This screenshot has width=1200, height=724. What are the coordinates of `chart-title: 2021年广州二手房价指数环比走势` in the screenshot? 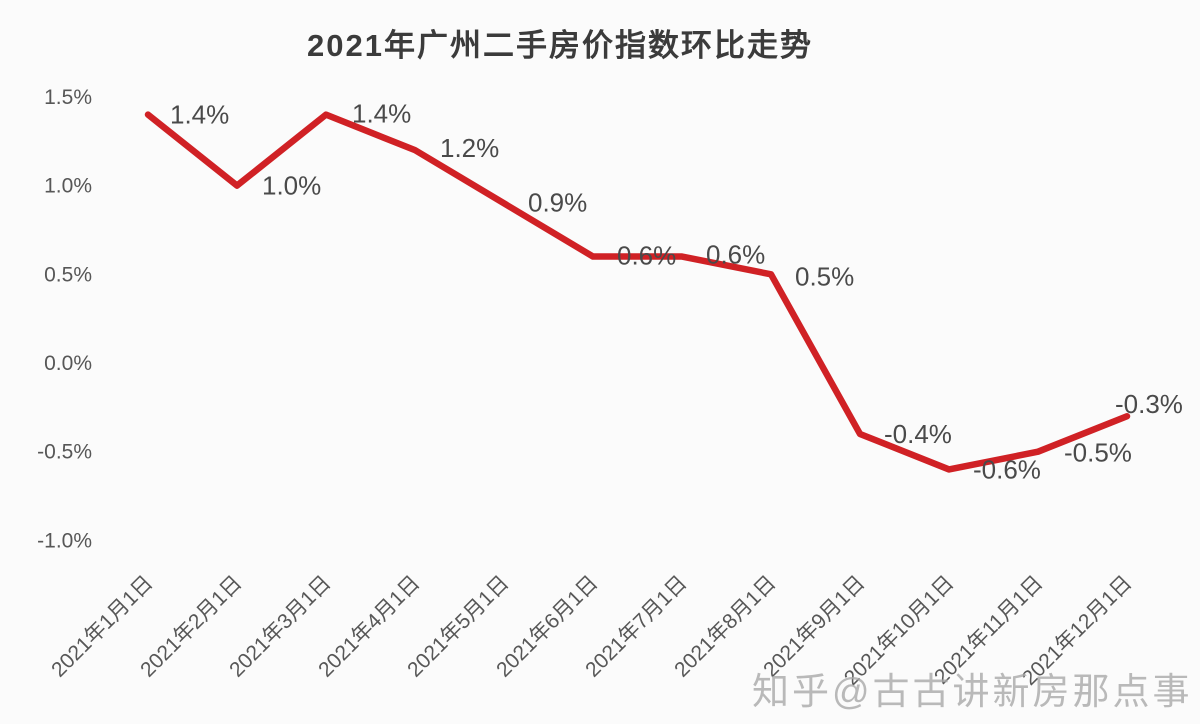 It's located at (560, 45).